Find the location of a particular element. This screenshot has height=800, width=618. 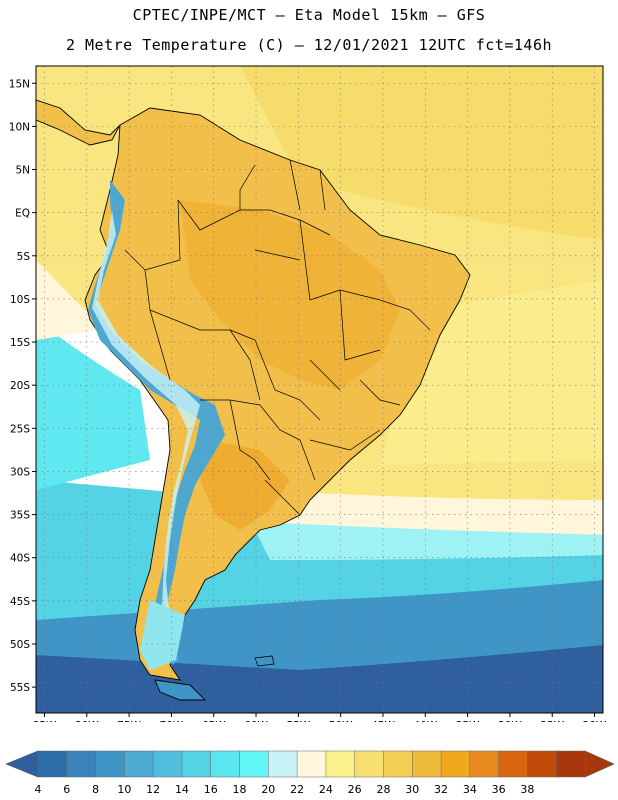

colorbar-label: 34 is located at coordinates (470, 789).